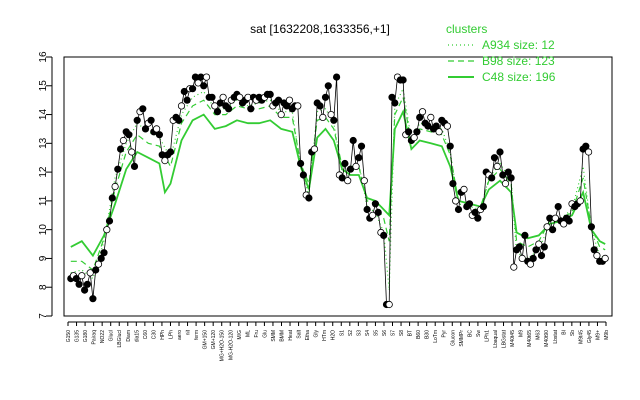 This screenshot has width=640, height=400. I want to click on x-tick-label: Sb, so click(573, 333).